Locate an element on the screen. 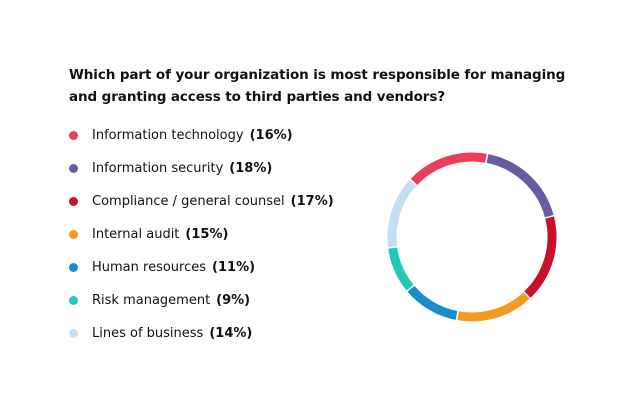 This screenshot has height=402, width=630. legend-item: Risk management (9%) is located at coordinates (201, 300).